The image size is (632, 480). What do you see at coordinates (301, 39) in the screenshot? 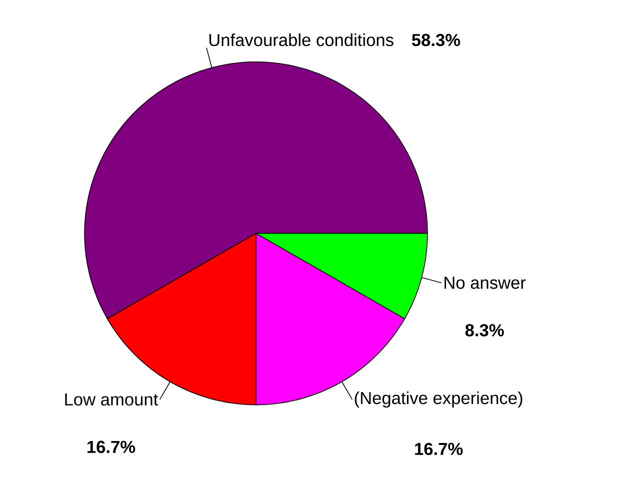
I see `slice-label: Unfavourable conditions` at bounding box center [301, 39].